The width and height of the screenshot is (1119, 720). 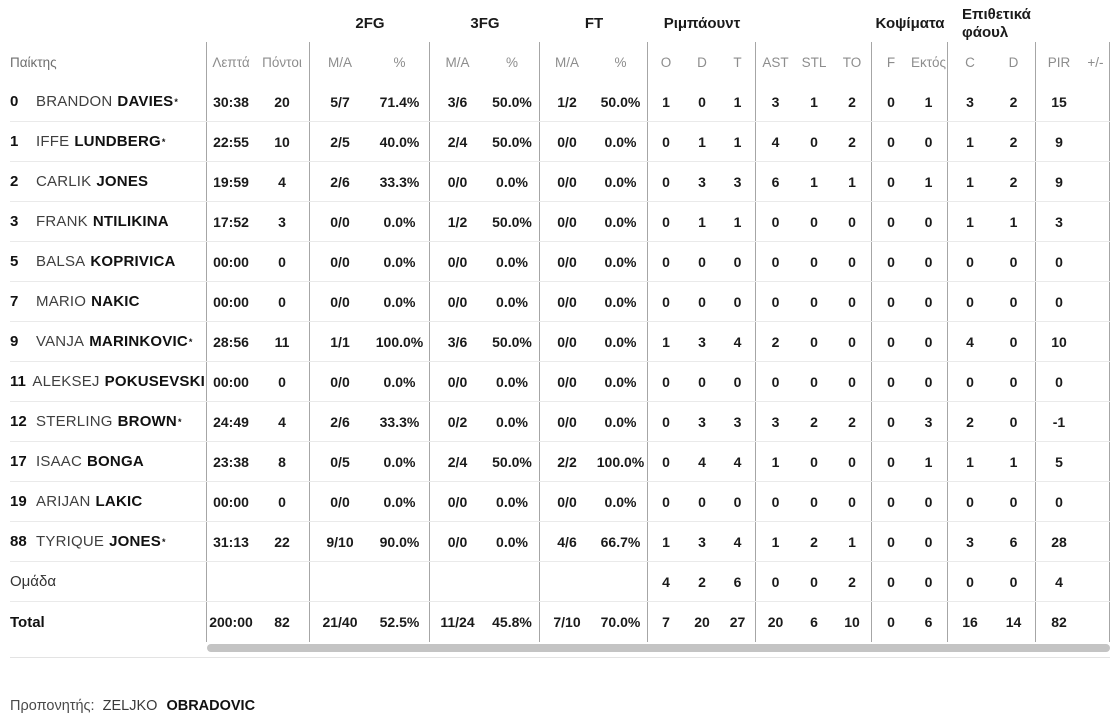 What do you see at coordinates (130, 706) in the screenshot?
I see `coach-first-name: ZELJKO` at bounding box center [130, 706].